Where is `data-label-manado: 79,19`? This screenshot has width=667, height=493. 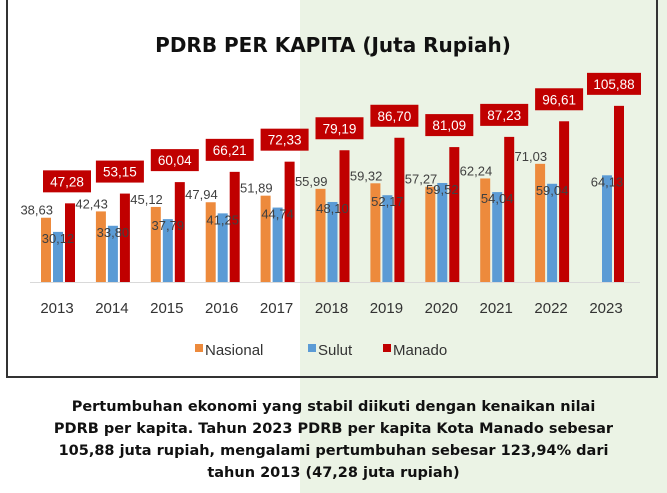
data-label-manado: 79,19 is located at coordinates (340, 128).